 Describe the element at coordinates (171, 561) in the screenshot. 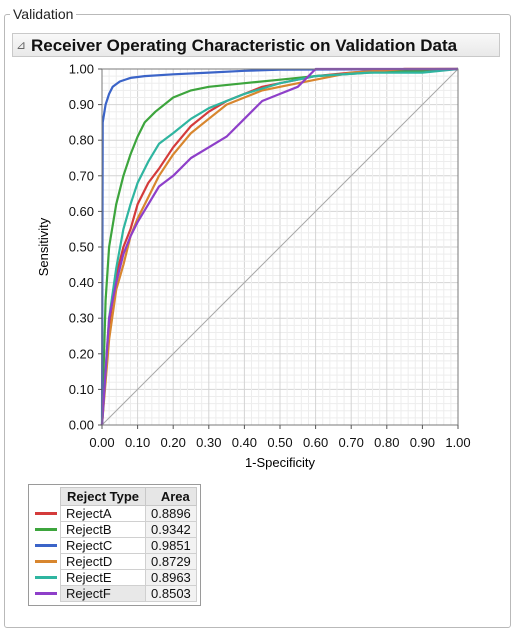

I see `area-cell: 0.8729` at that location.